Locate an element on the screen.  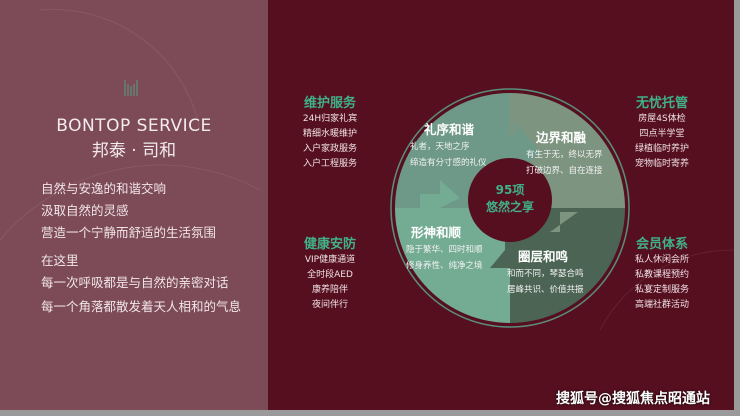
group-item: 康养陪伴 is located at coordinates (329, 290).